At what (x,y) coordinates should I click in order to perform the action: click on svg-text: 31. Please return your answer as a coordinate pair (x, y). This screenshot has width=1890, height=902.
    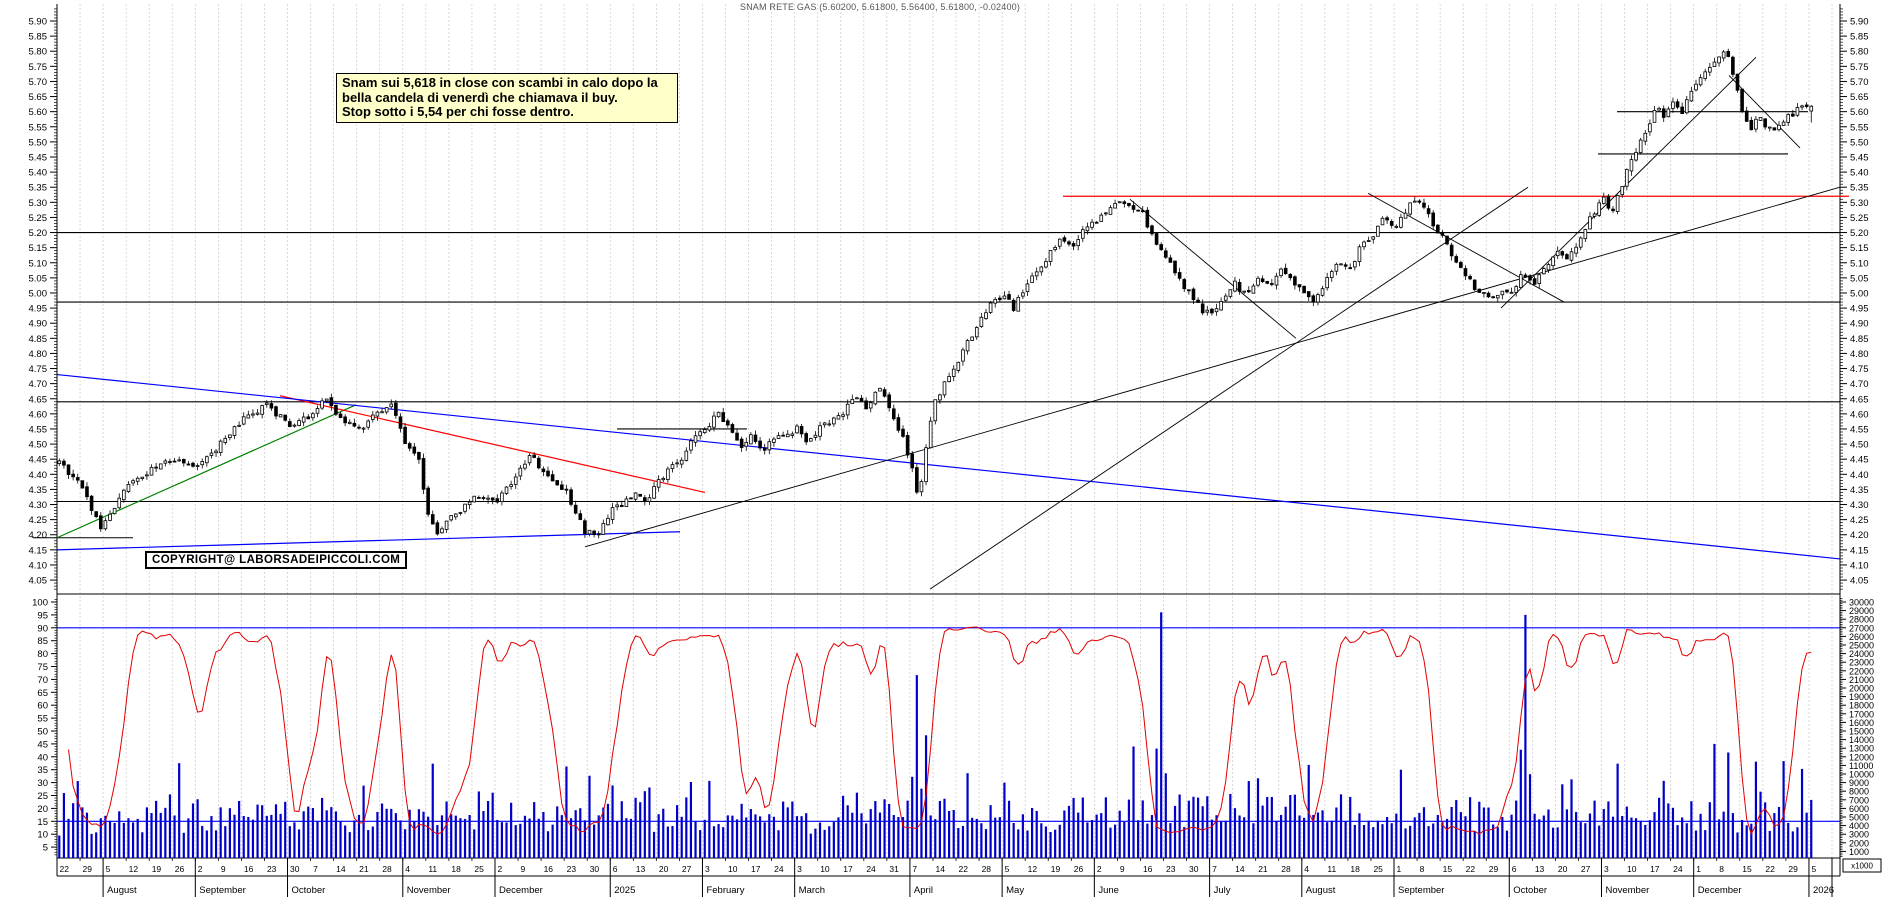
    Looking at the image, I should click on (894, 869).